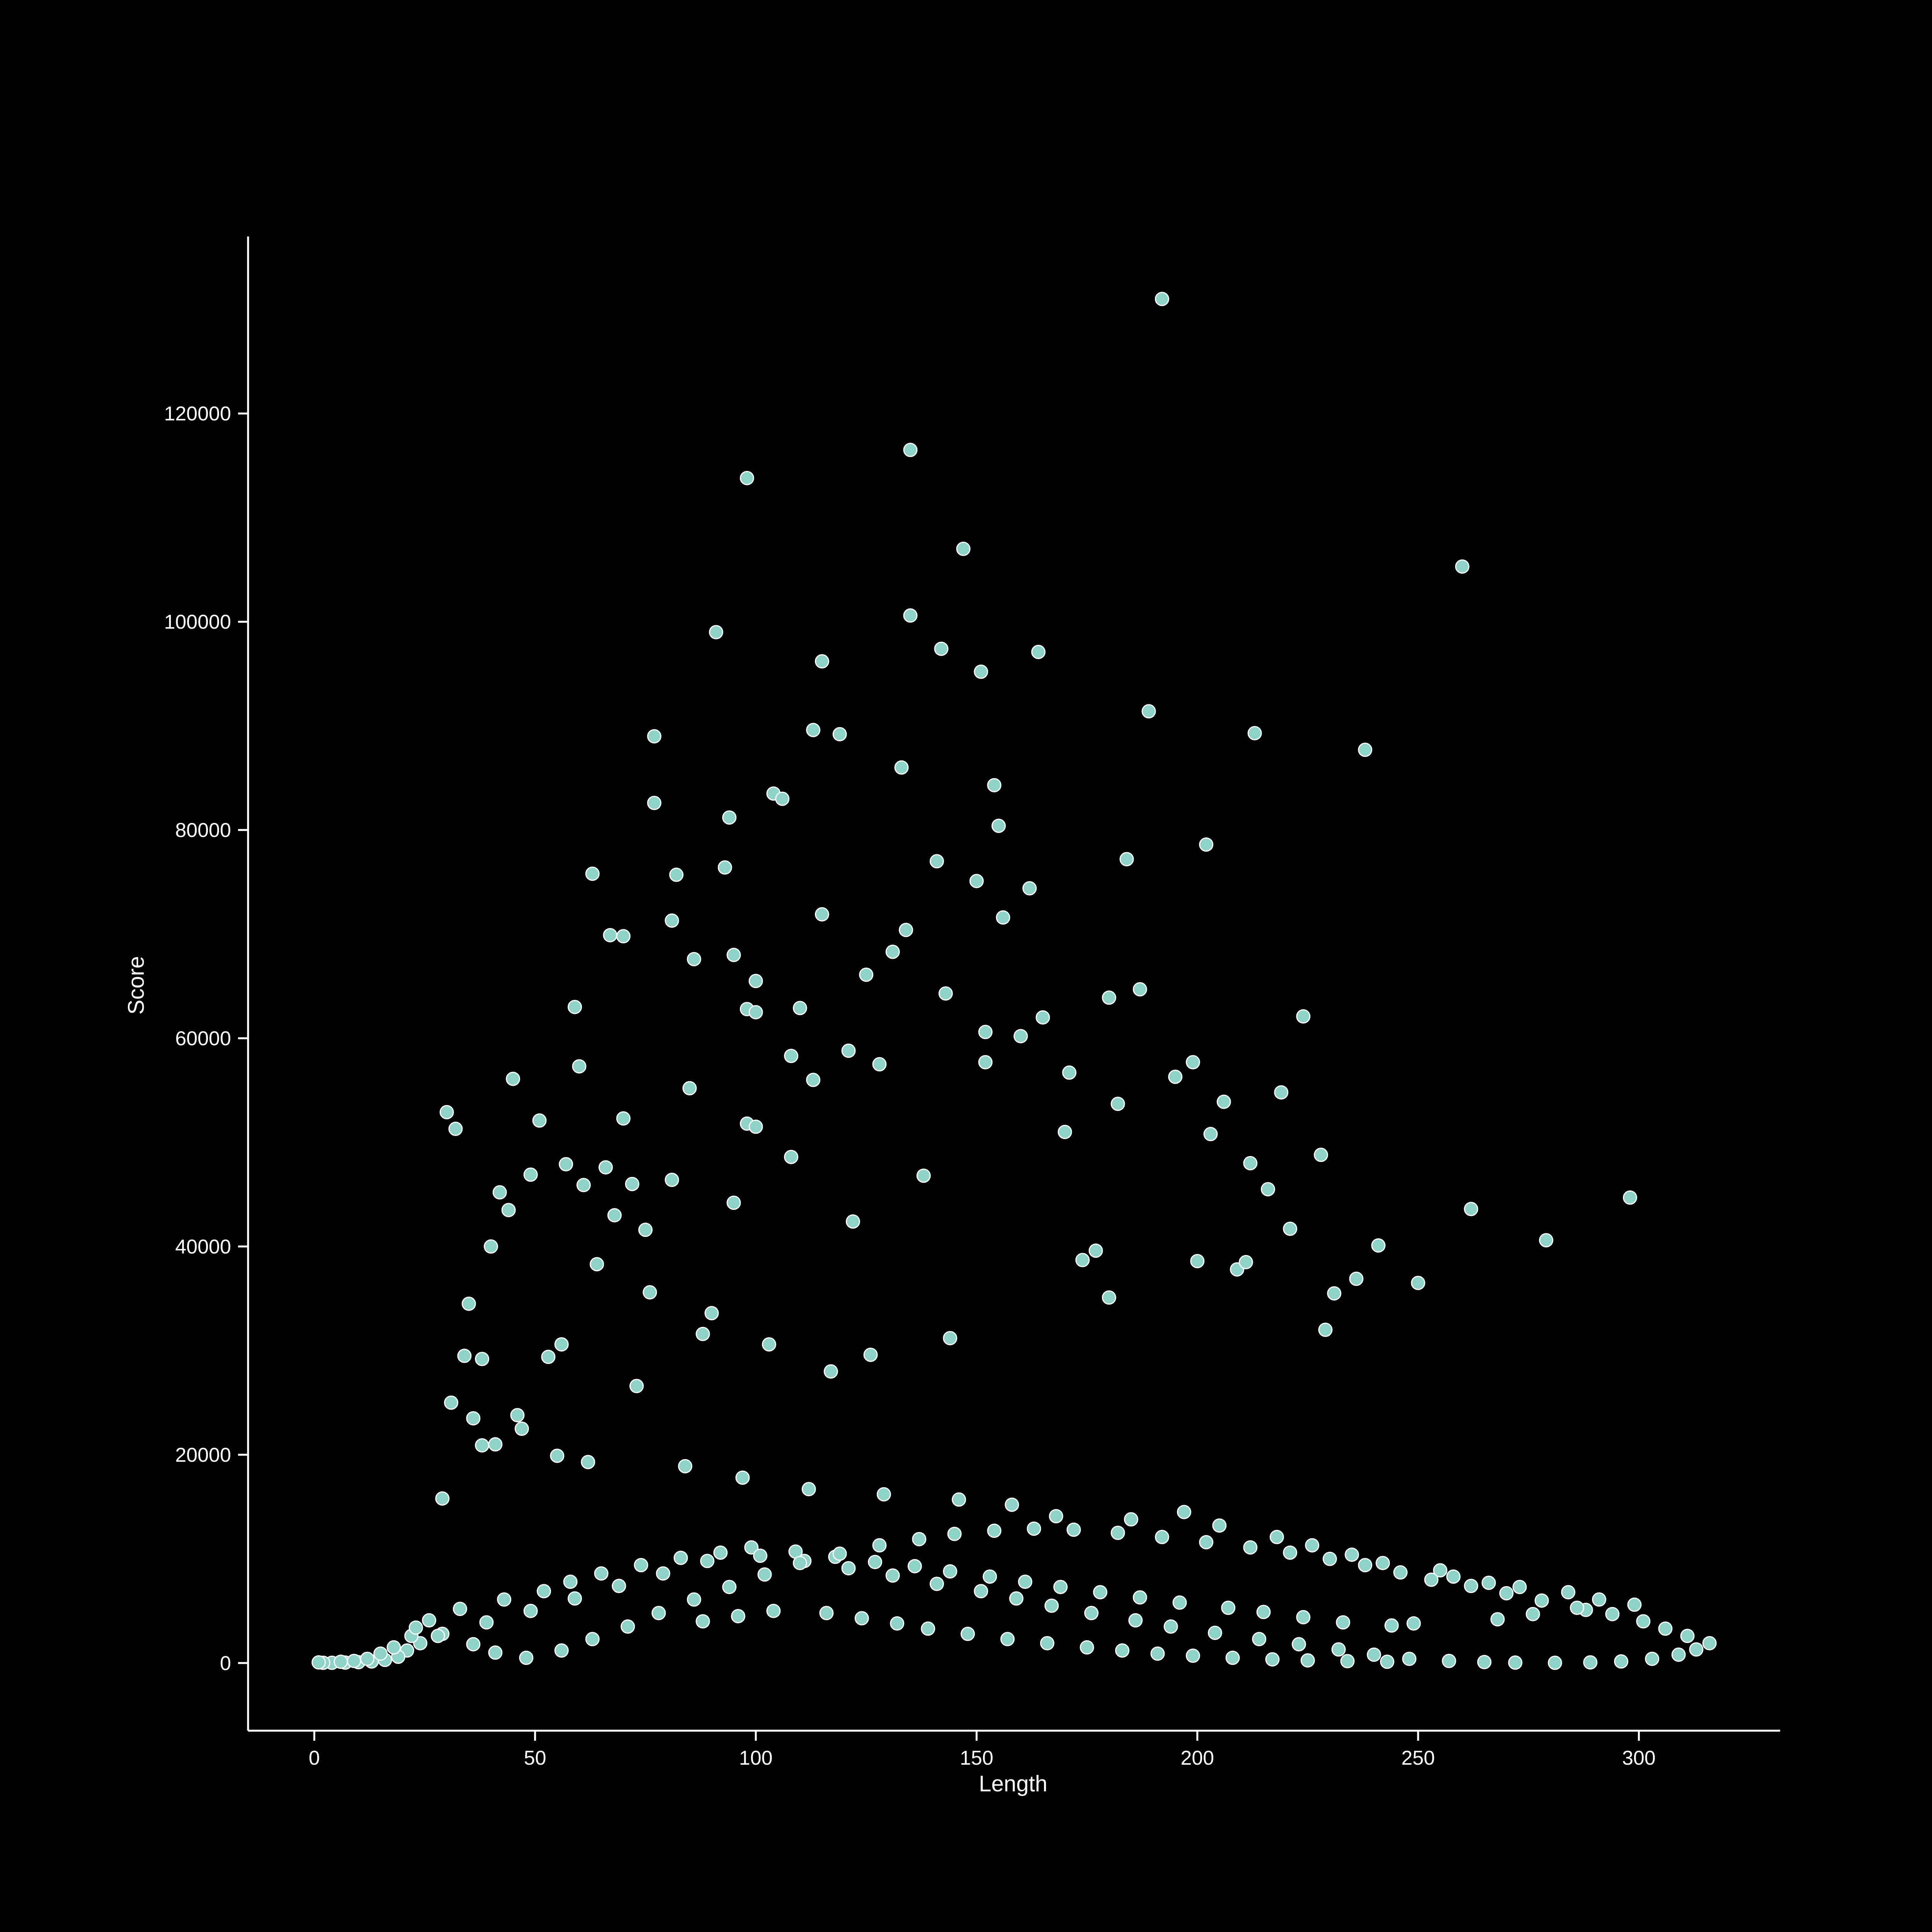 Image resolution: width=1932 pixels, height=1932 pixels. Describe the element at coordinates (203, 1455) in the screenshot. I see `y-tick-label: 20000` at that location.